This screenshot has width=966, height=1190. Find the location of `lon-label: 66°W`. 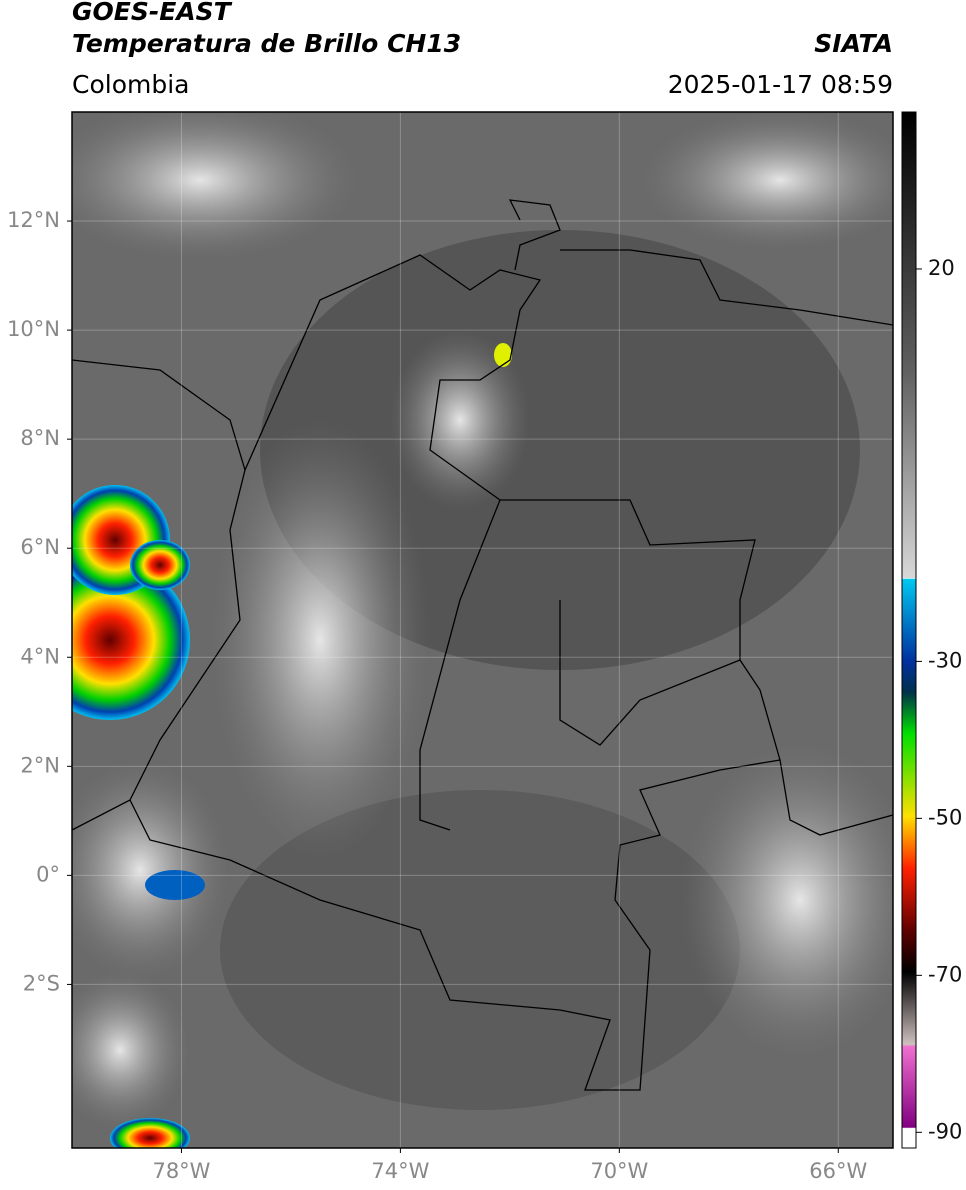

lon-label: 66°W is located at coordinates (838, 1171).